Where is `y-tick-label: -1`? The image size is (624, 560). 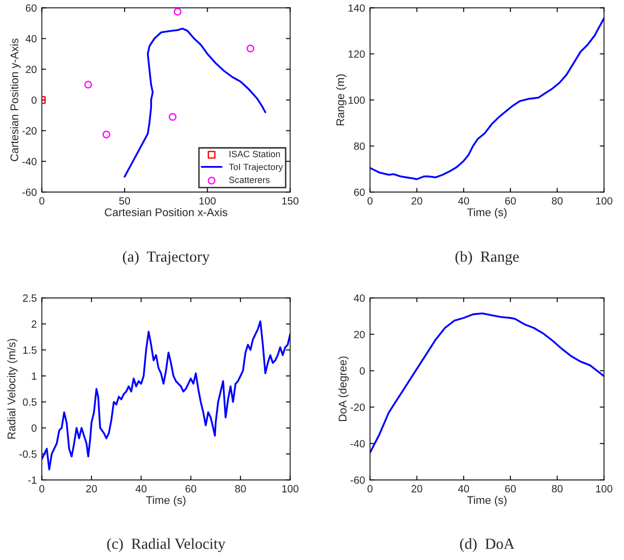 y-tick-label: -1 is located at coordinates (32, 480).